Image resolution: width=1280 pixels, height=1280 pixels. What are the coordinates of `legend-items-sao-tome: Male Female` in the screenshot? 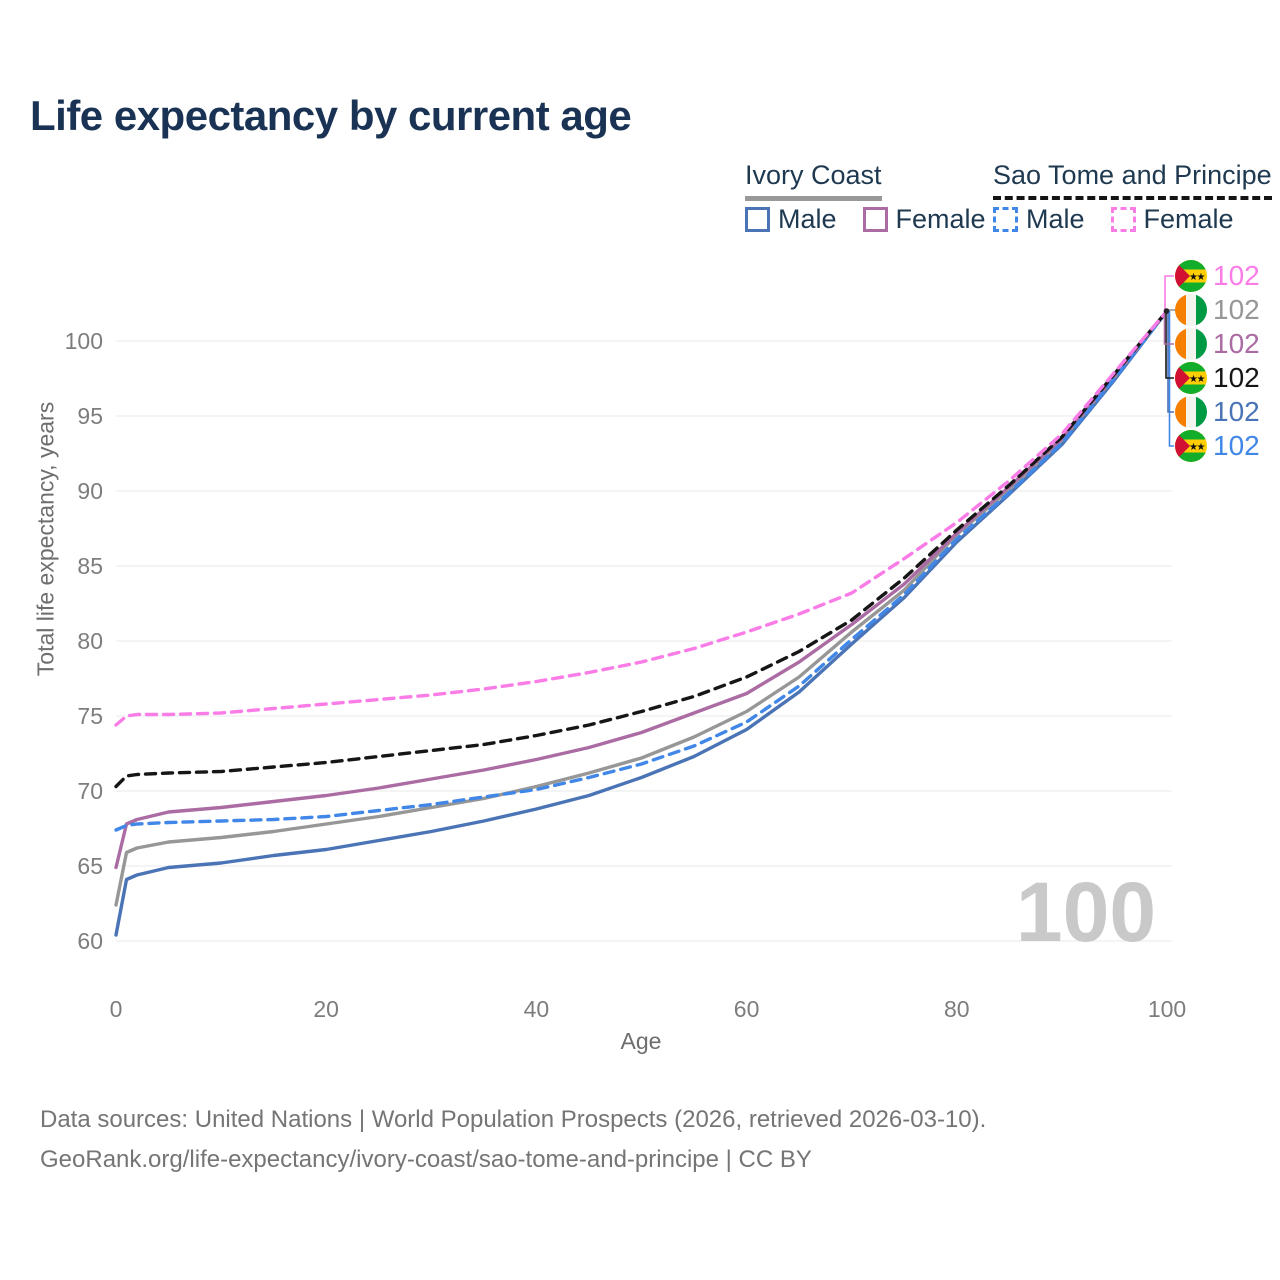 It's located at (1126, 219).